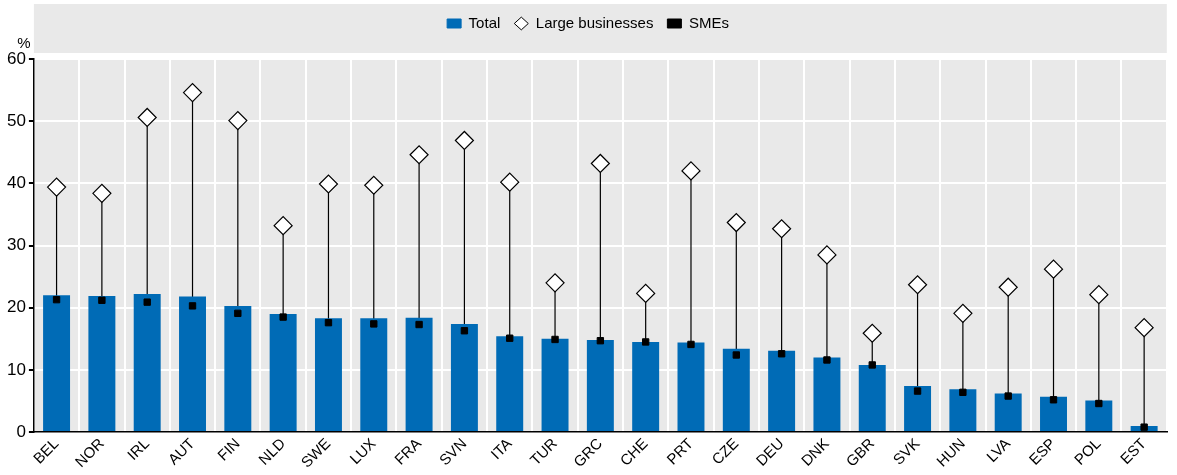 The width and height of the screenshot is (1177, 475). What do you see at coordinates (228, 449) in the screenshot?
I see `x-tick-label: FIN` at bounding box center [228, 449].